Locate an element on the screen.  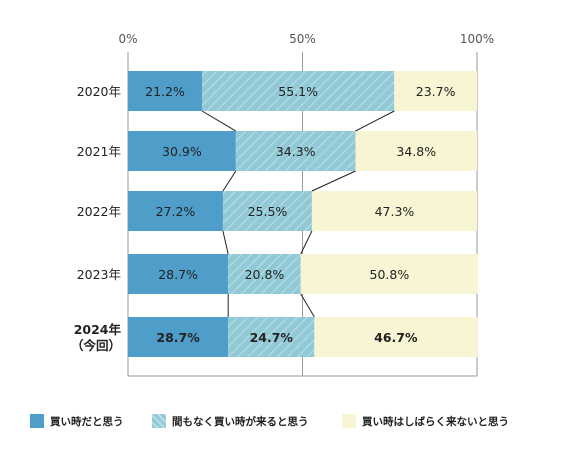
legend-item-not-time: 買い時はしばらく来ないと思う is located at coordinates (425, 421).